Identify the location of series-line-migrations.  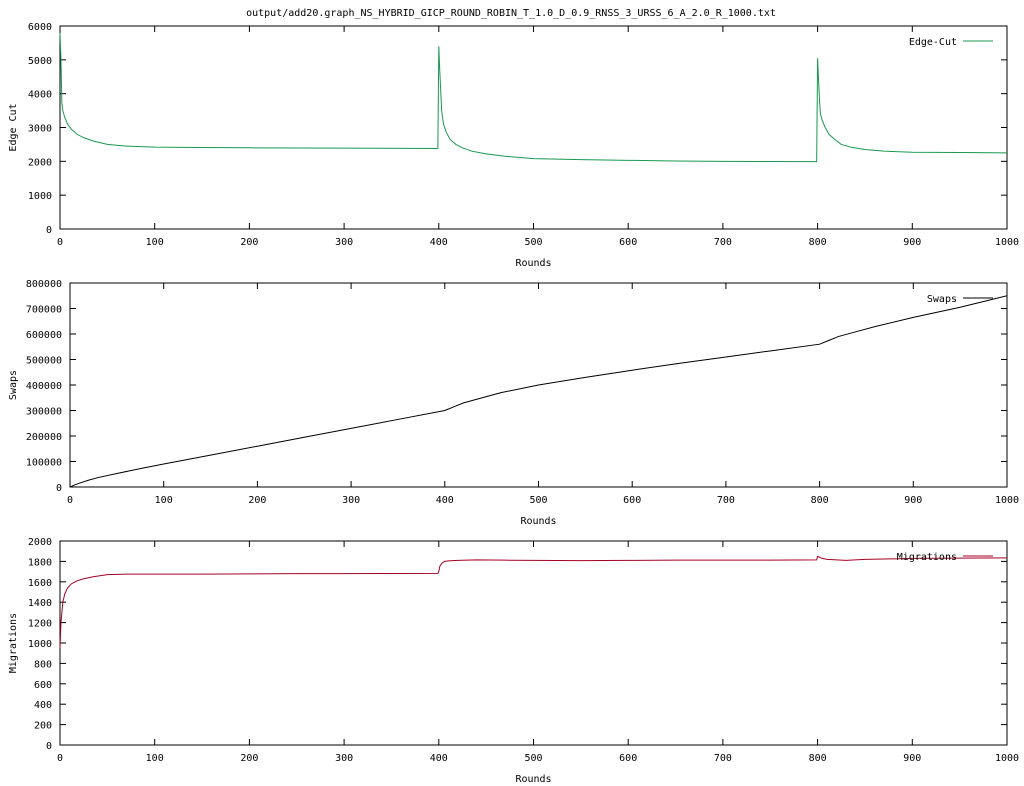
(533, 602).